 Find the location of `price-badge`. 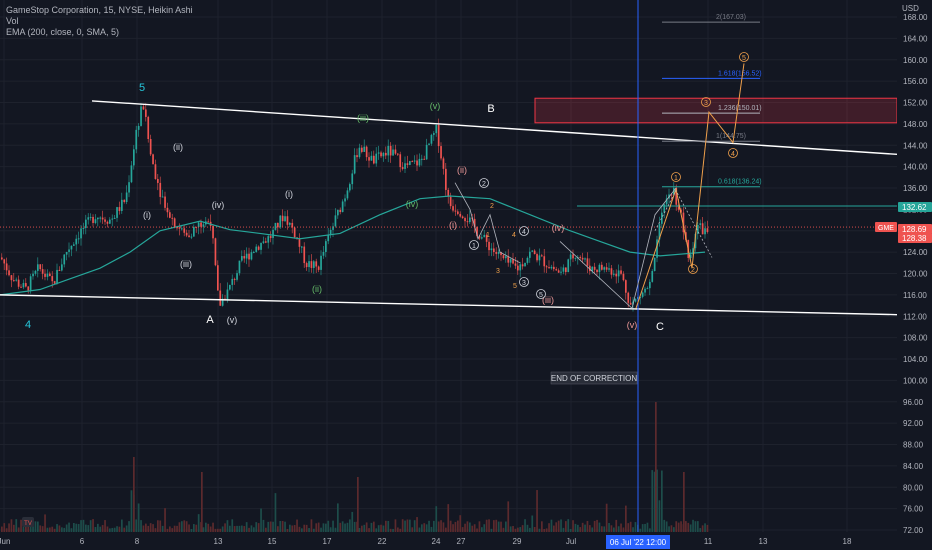

price-badge is located at coordinates (915, 238).